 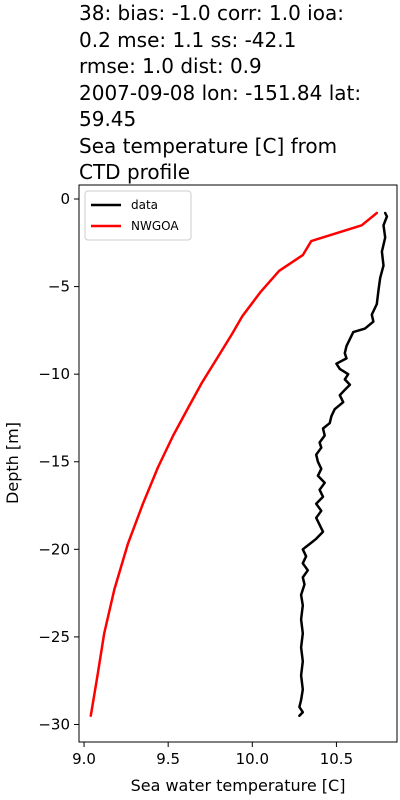 What do you see at coordinates (220, 92) in the screenshot?
I see `chart-title-line: 2007-09-08 lon: -151.84 lat:` at bounding box center [220, 92].